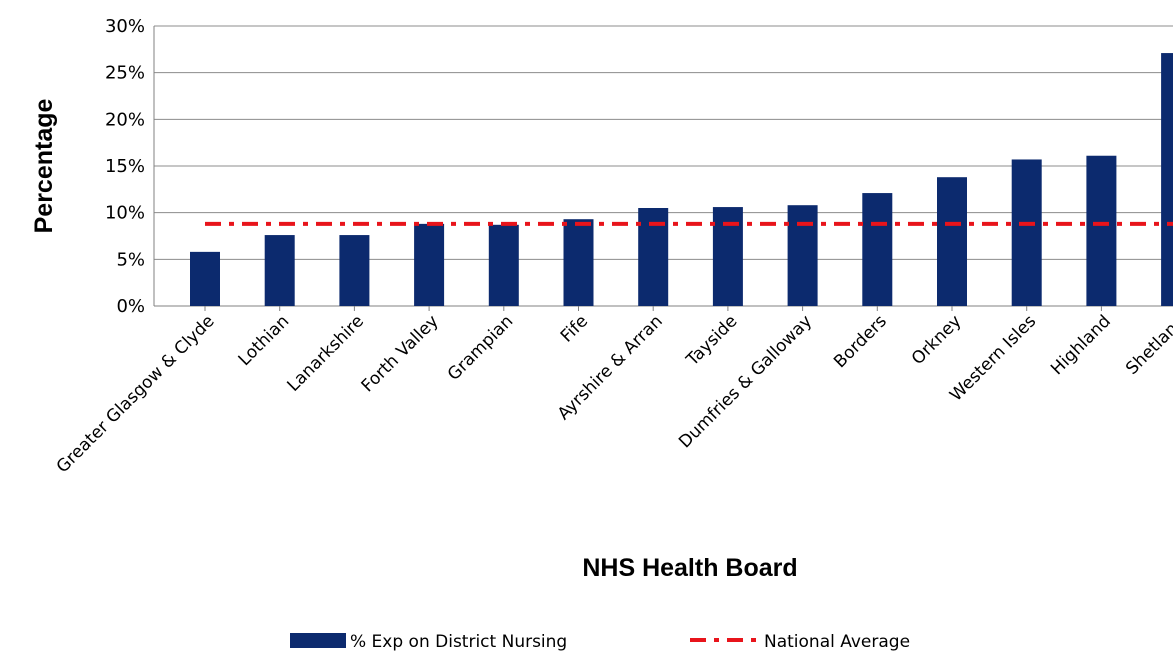 This screenshot has width=1173, height=652. I want to click on y-tick-label: 5%, so click(130, 259).